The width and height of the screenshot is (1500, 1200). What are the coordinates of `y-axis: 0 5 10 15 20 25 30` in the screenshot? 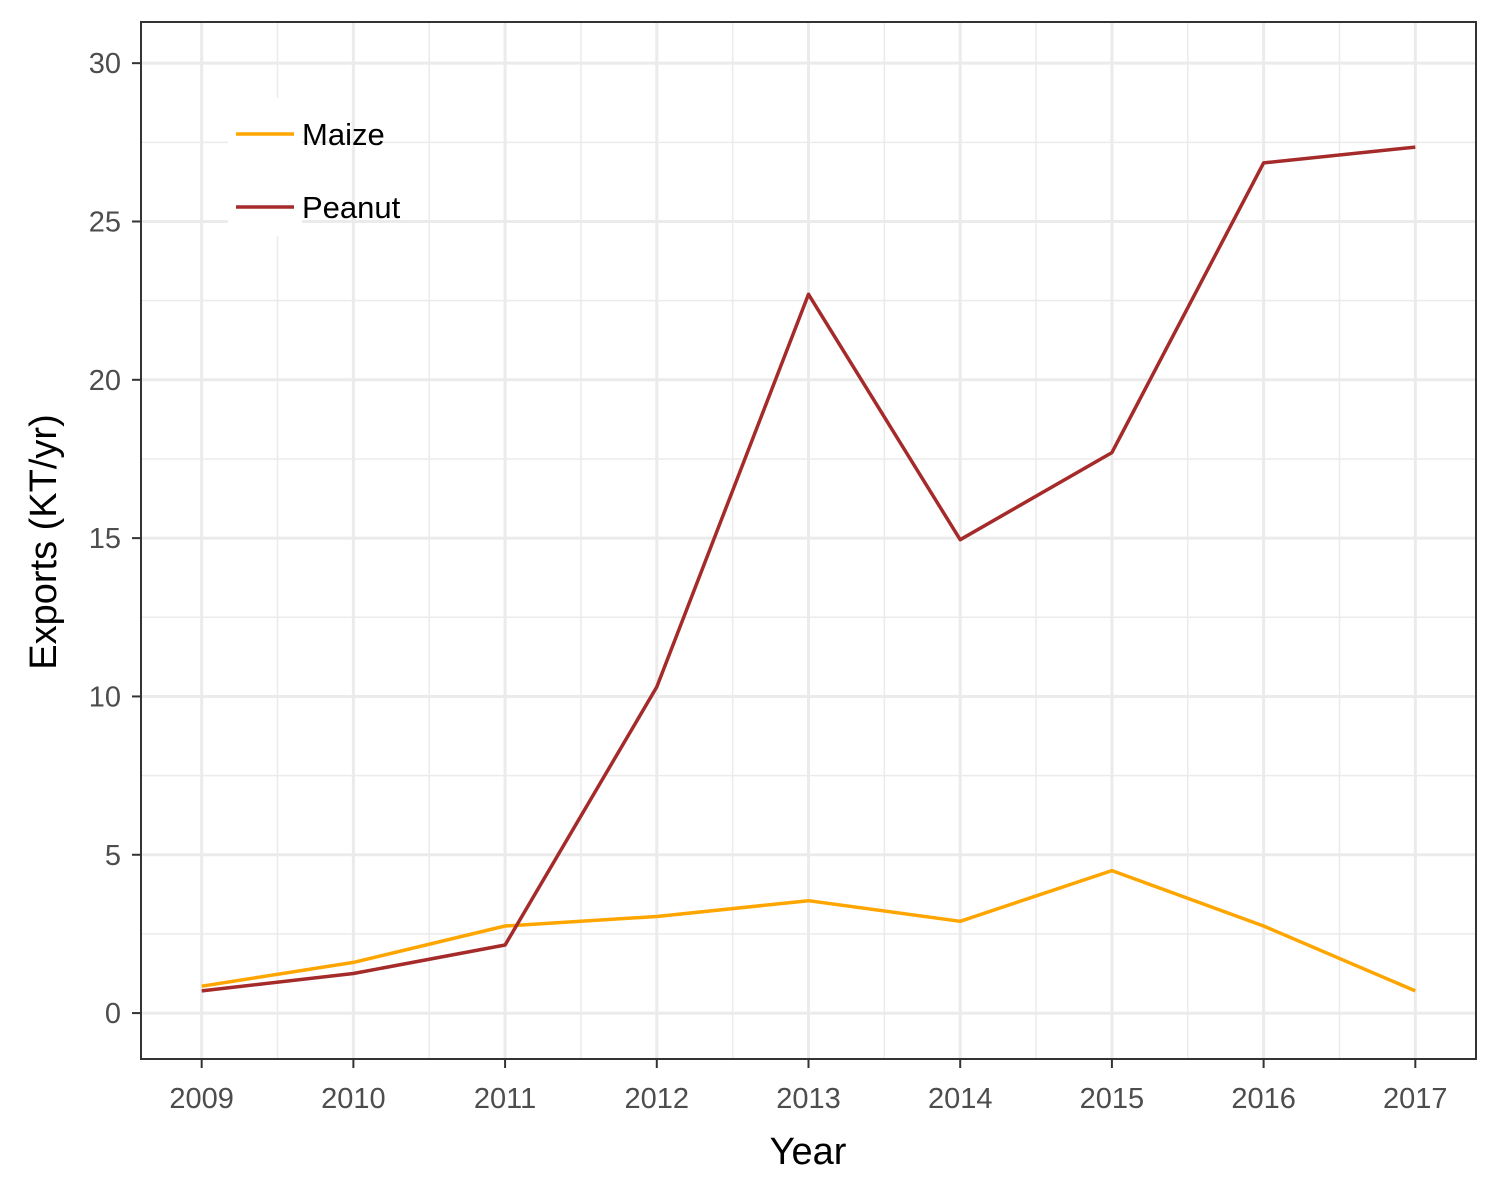 It's located at (115, 539).